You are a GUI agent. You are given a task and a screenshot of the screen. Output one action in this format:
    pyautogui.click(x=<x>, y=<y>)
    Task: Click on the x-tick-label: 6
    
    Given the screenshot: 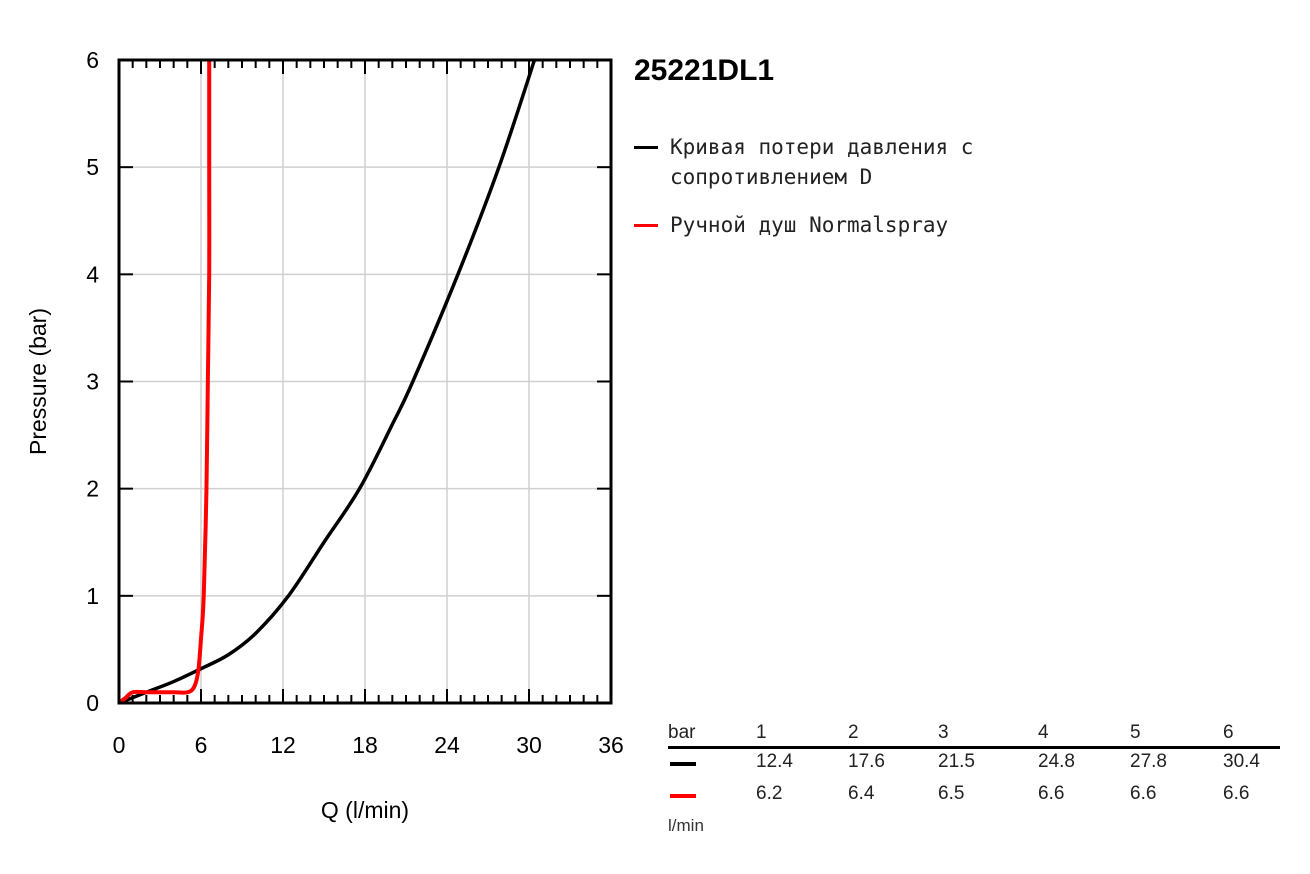 What is the action you would take?
    pyautogui.click(x=201, y=745)
    